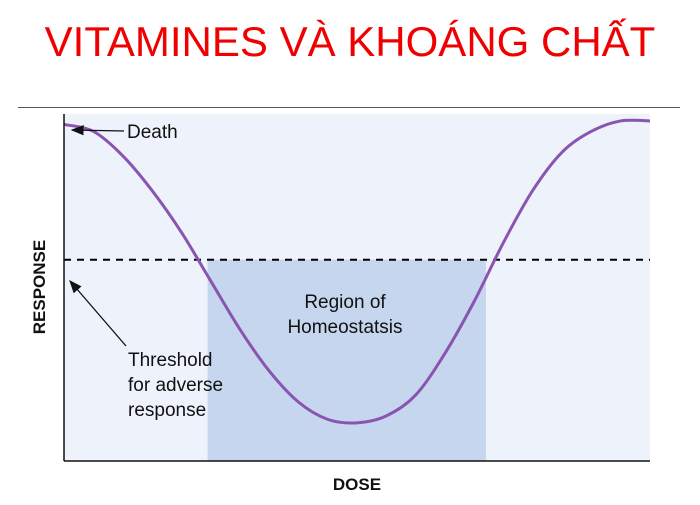 The width and height of the screenshot is (700, 505). I want to click on x-axis-label: DOSE, so click(357, 484).